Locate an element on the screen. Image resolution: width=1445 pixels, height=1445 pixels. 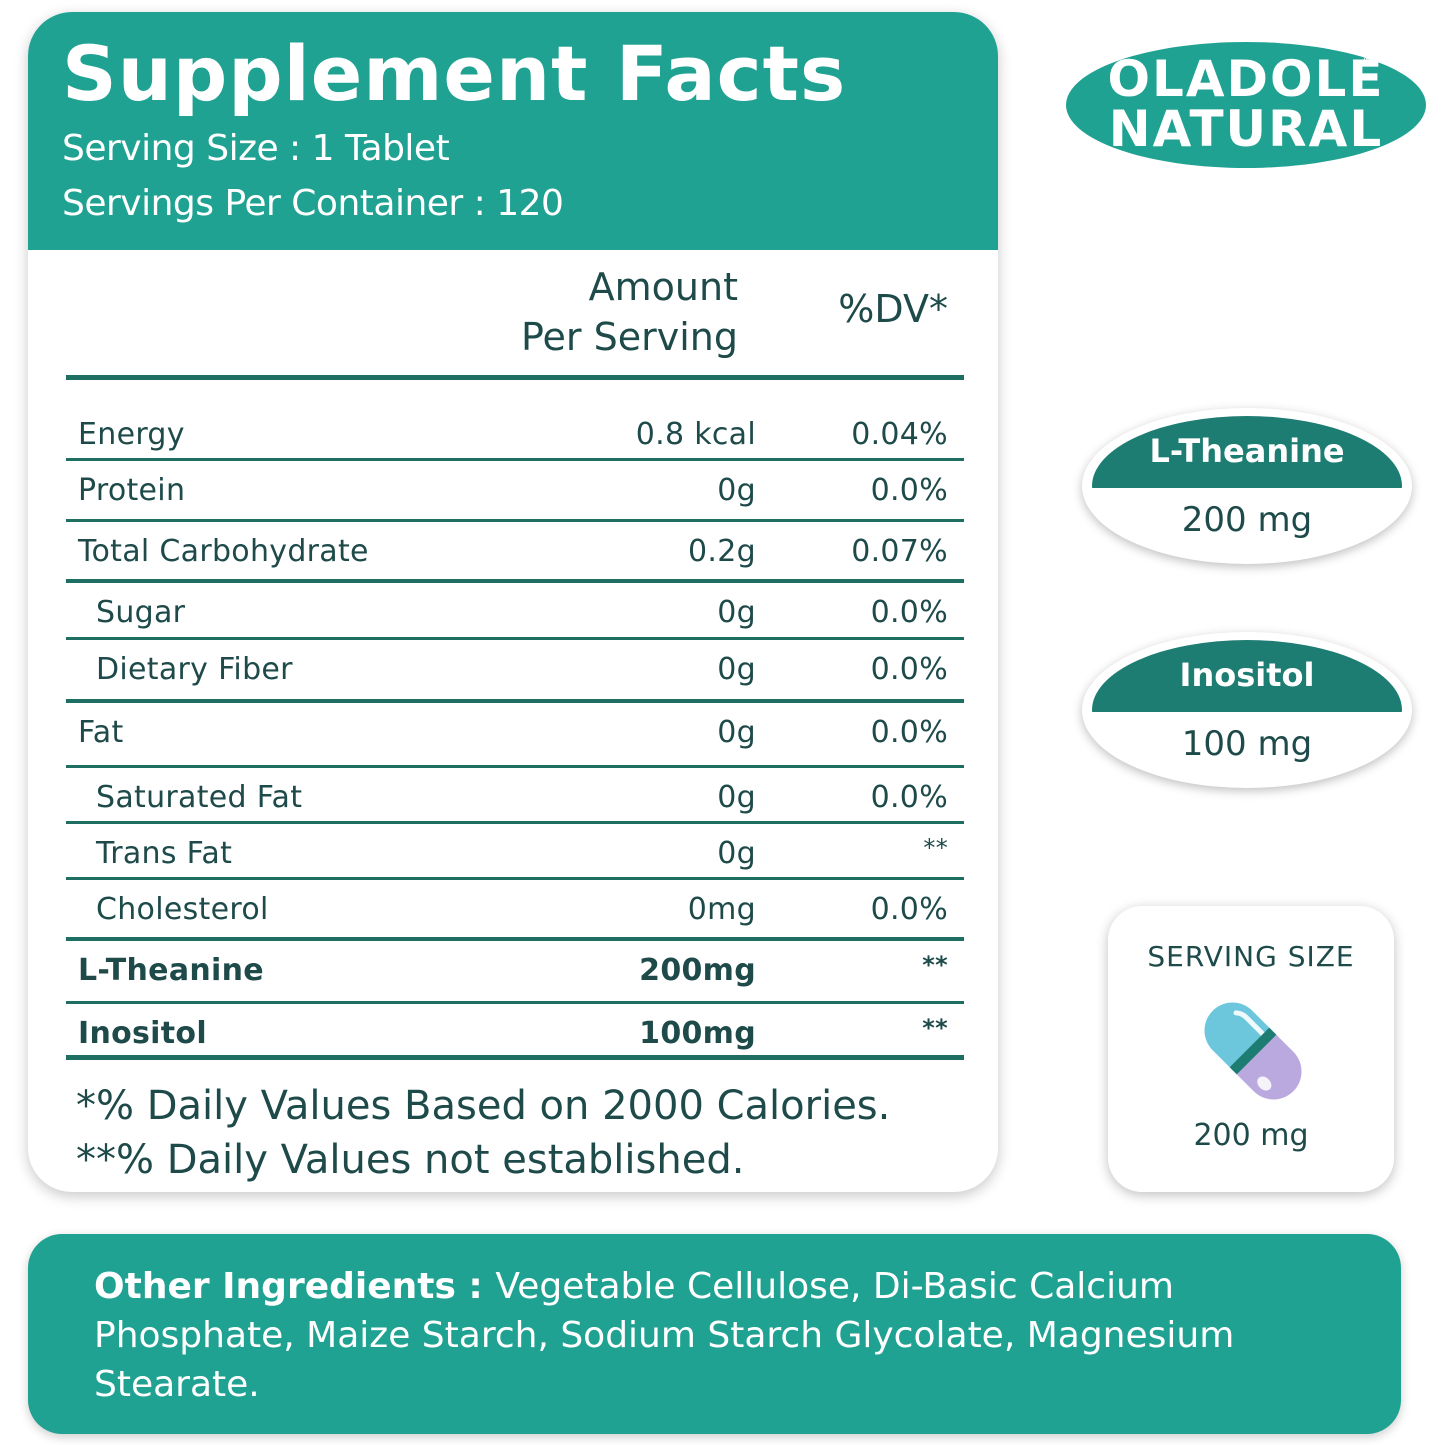
row-name: Saturated Fat is located at coordinates (199, 797).